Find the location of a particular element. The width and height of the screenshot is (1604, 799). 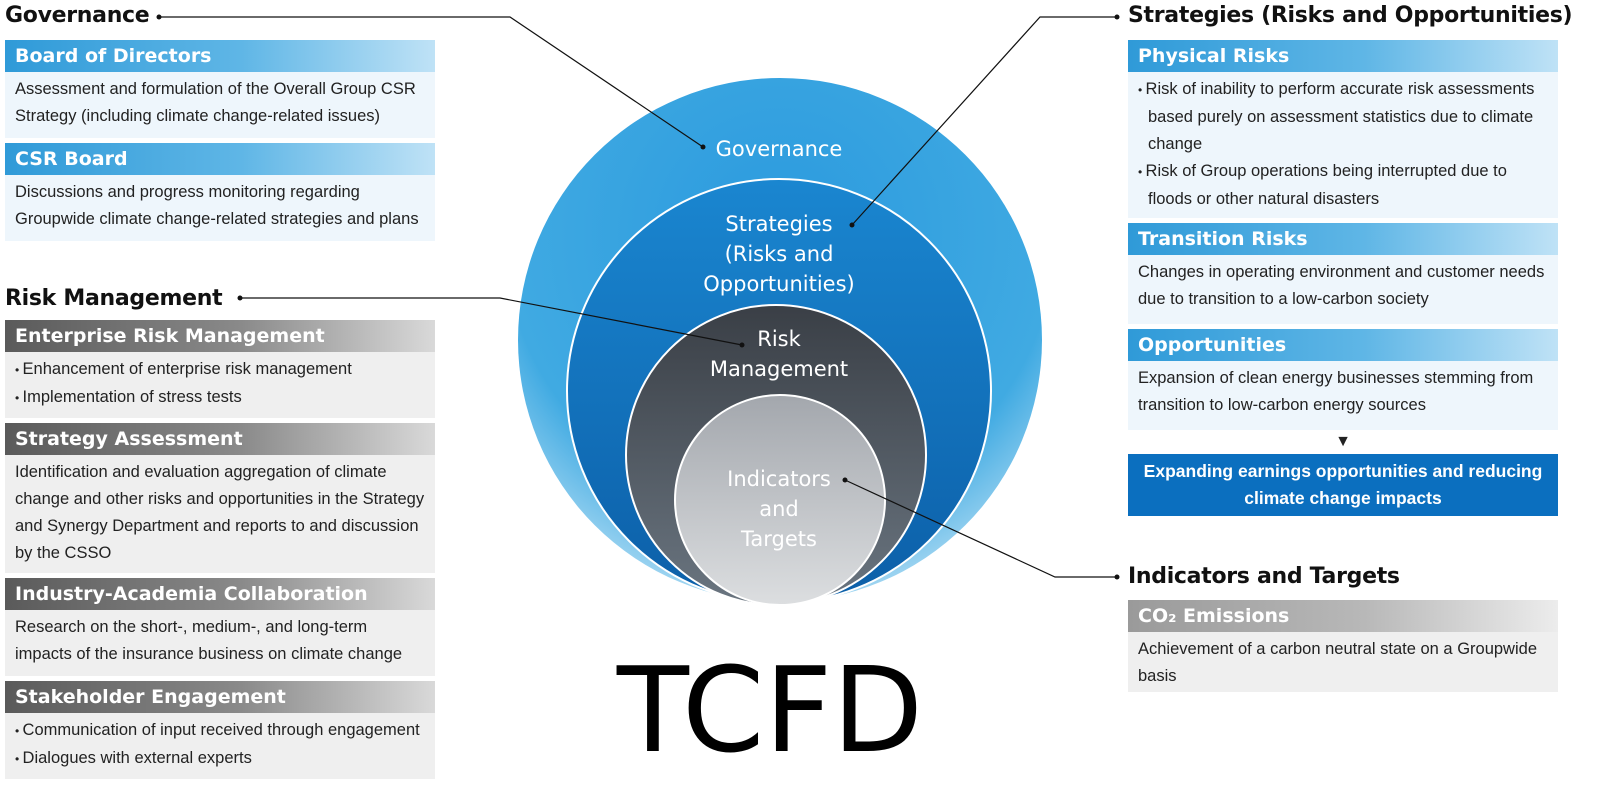

connector-governance is located at coordinates (431, 82).